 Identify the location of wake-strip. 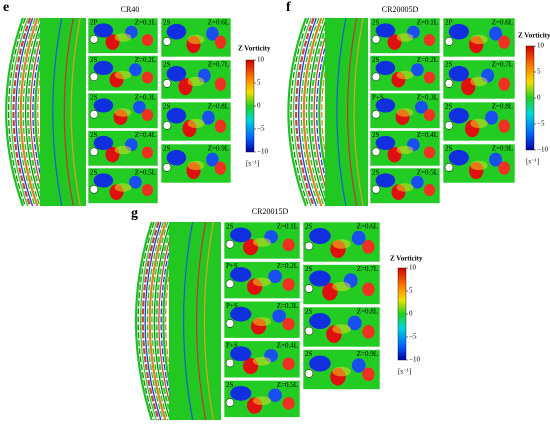
(195, 321).